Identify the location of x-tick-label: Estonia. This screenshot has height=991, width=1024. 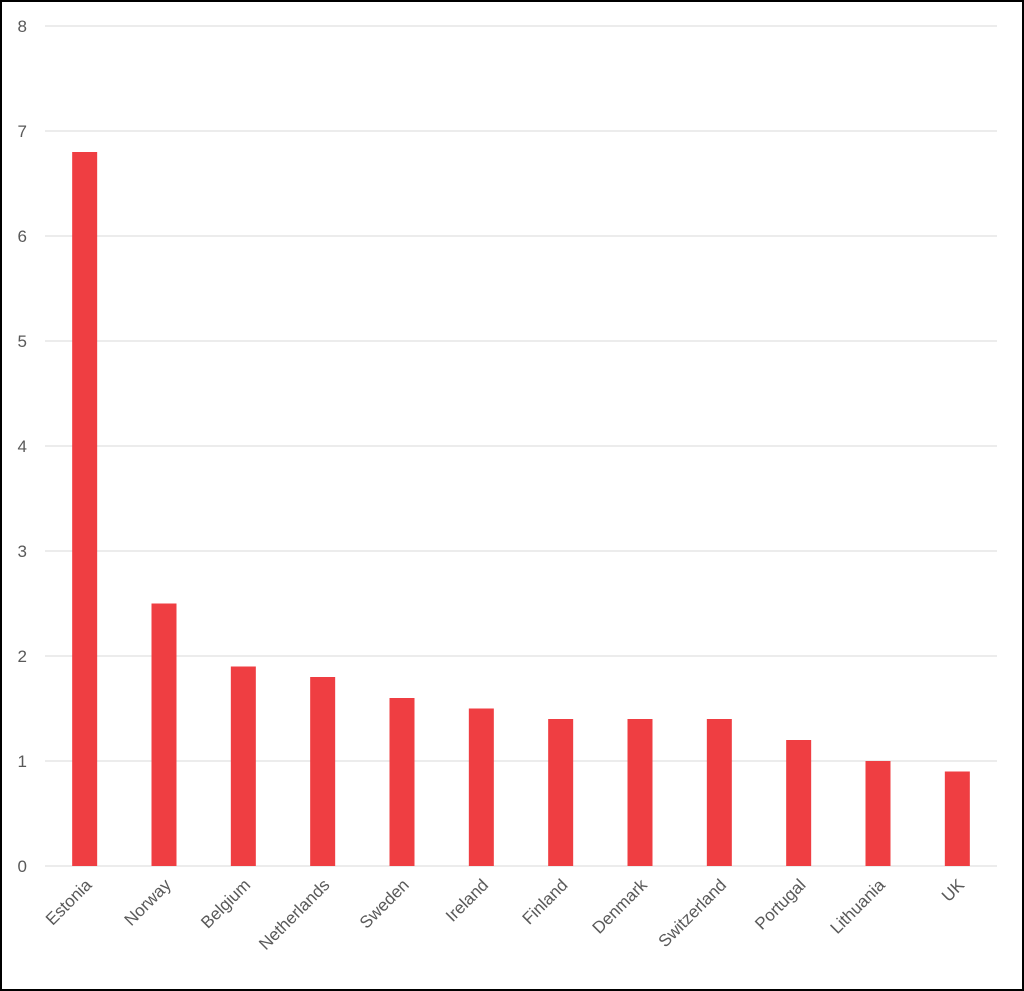
(69, 902).